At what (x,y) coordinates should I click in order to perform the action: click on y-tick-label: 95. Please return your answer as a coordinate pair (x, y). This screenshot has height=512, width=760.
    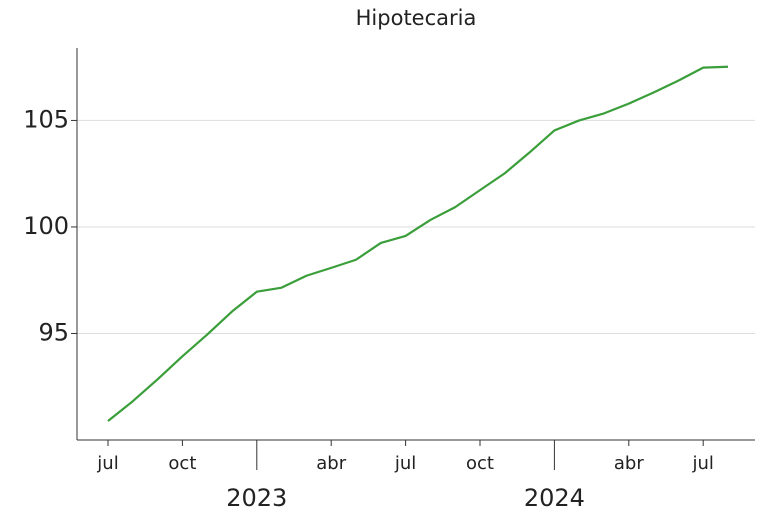
    Looking at the image, I should click on (53, 332).